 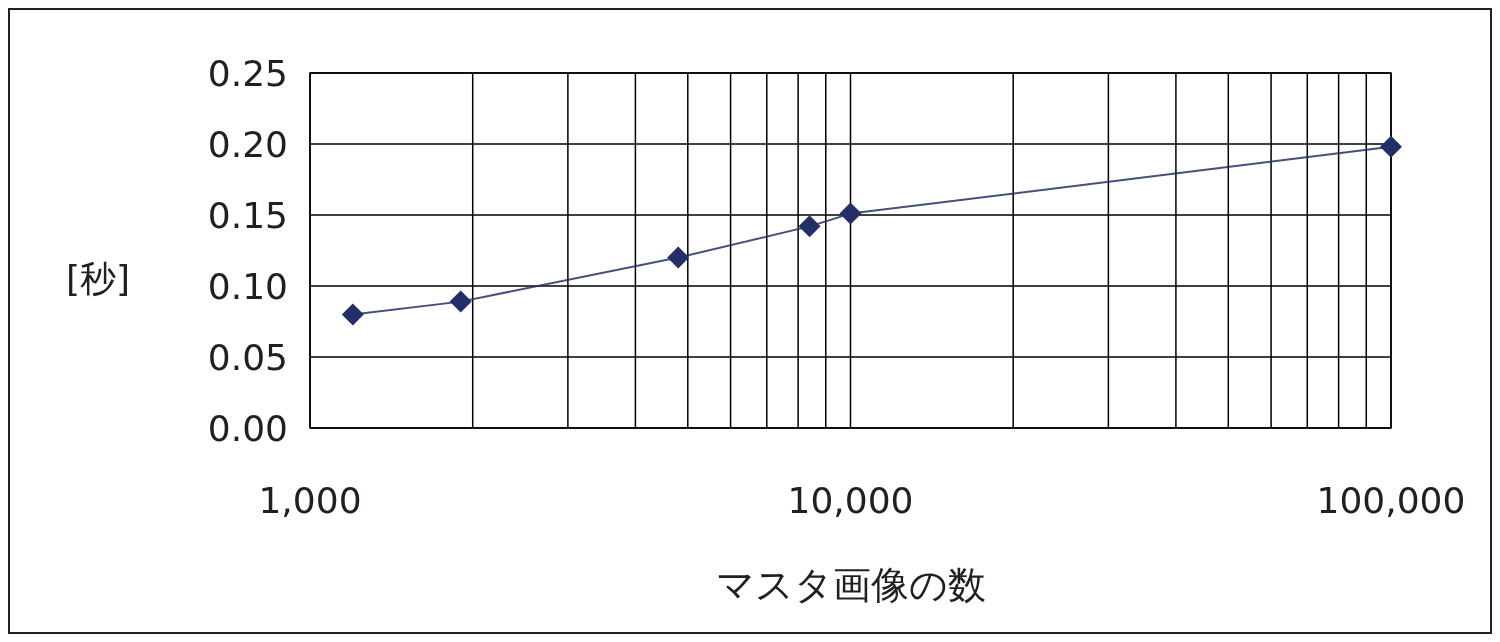 I want to click on x-axis-title: マスタ画像の数, so click(x=850, y=585).